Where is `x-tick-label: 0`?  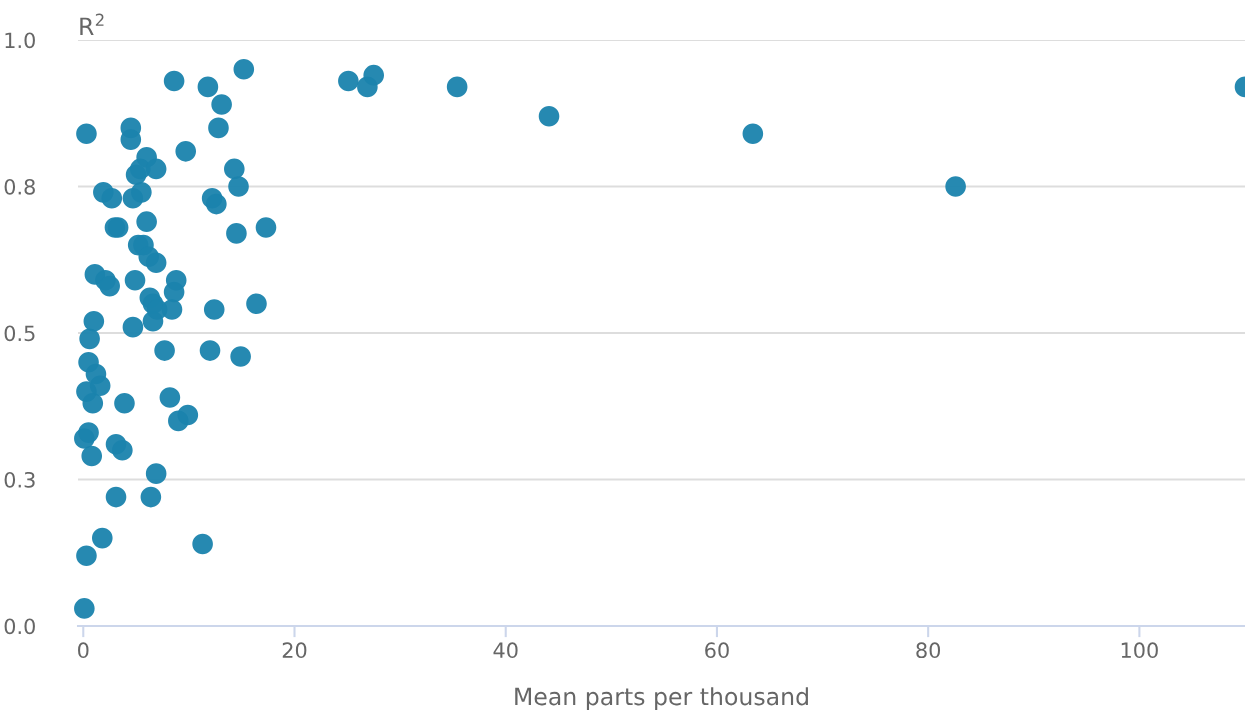 x-tick-label: 0 is located at coordinates (83, 650).